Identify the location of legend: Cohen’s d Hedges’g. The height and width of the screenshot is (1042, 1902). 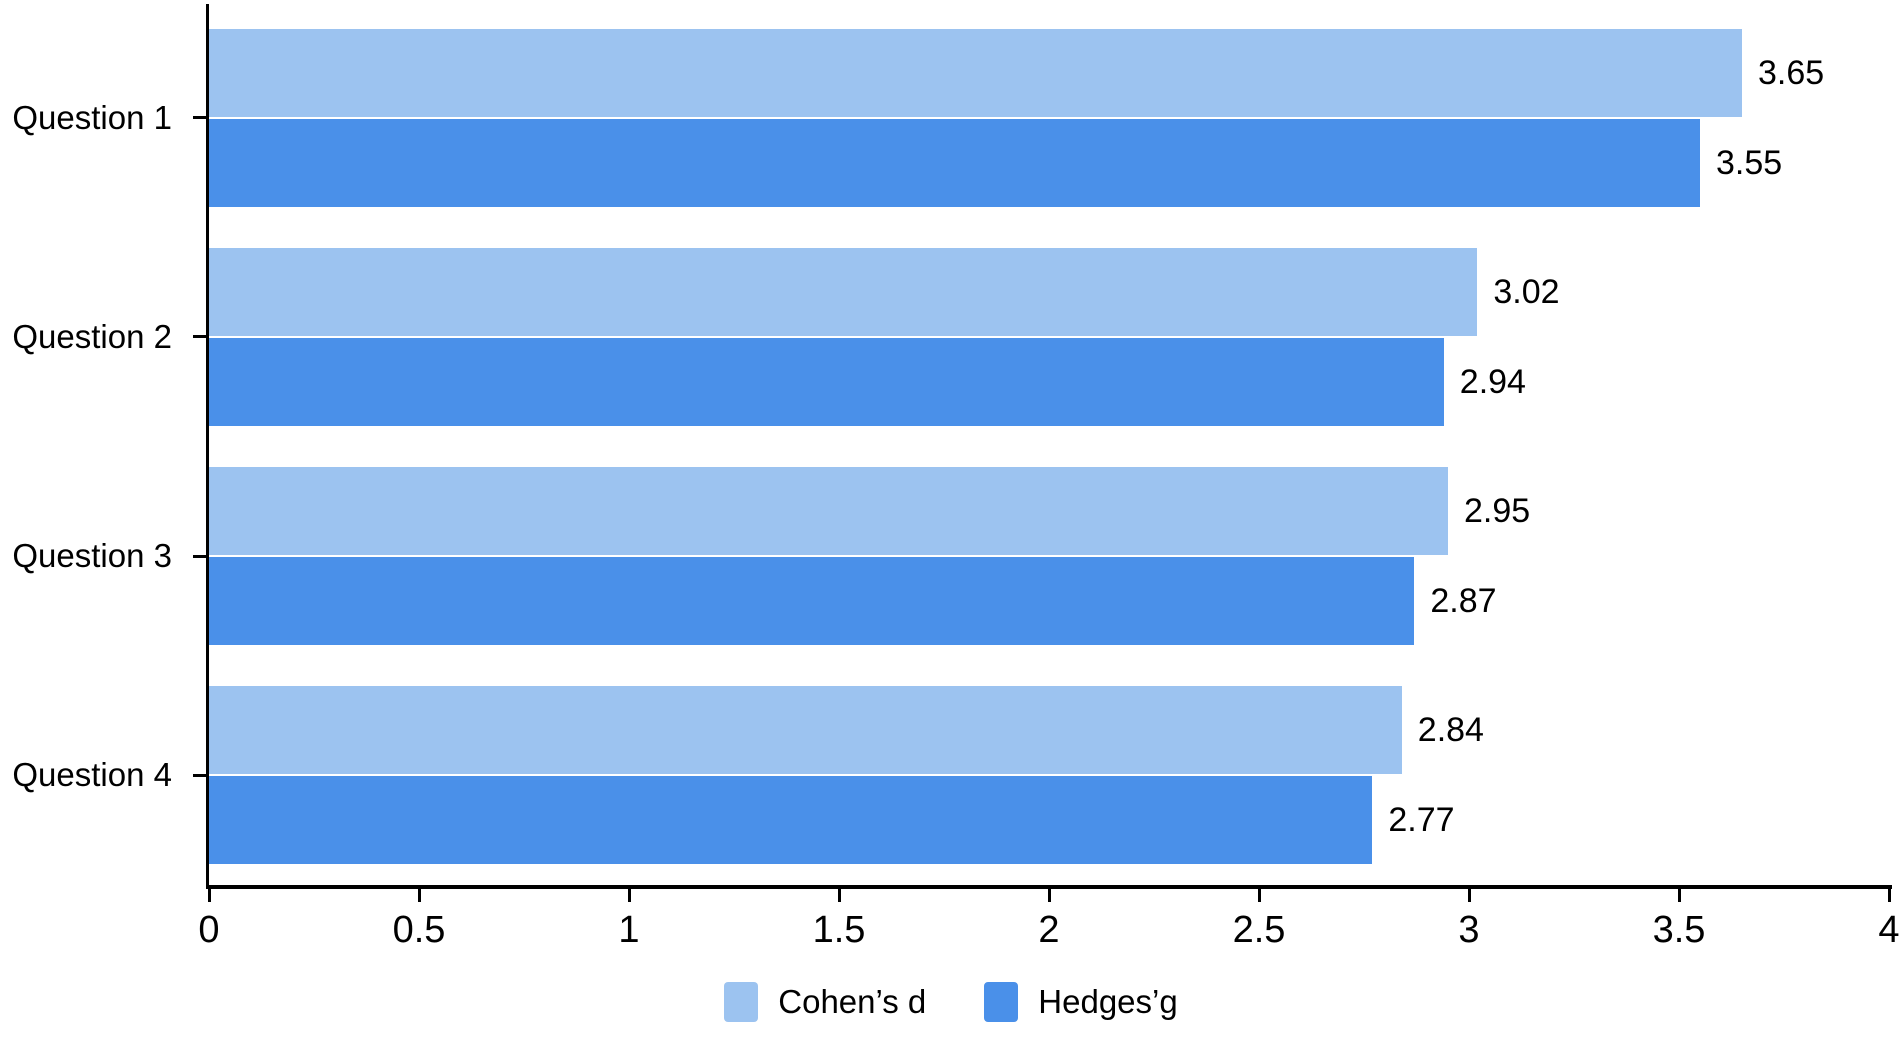
(951, 1002).